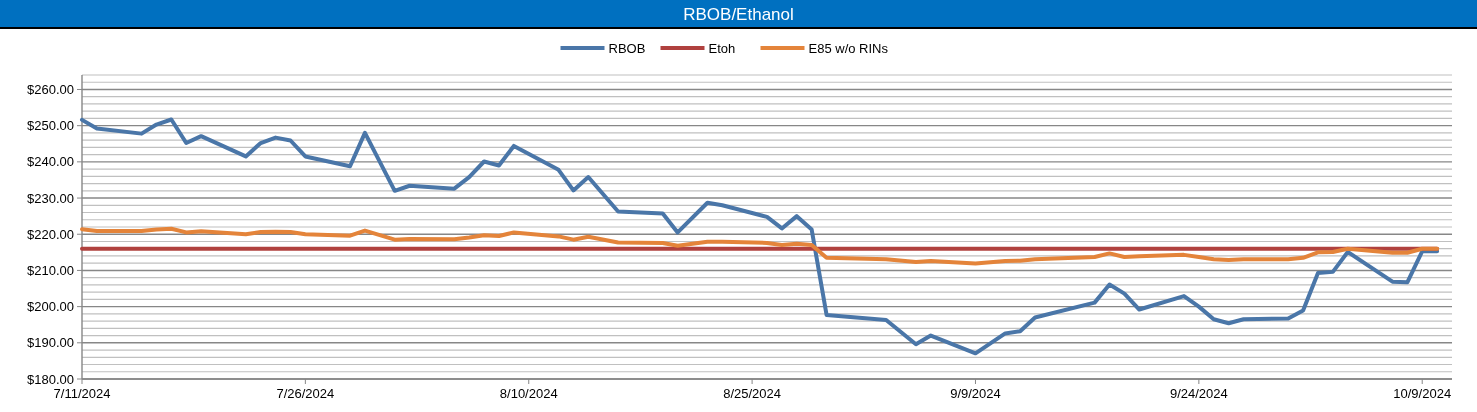 The width and height of the screenshot is (1477, 412). What do you see at coordinates (305, 393) in the screenshot?
I see `x-tick-label: 7/26/2024` at bounding box center [305, 393].